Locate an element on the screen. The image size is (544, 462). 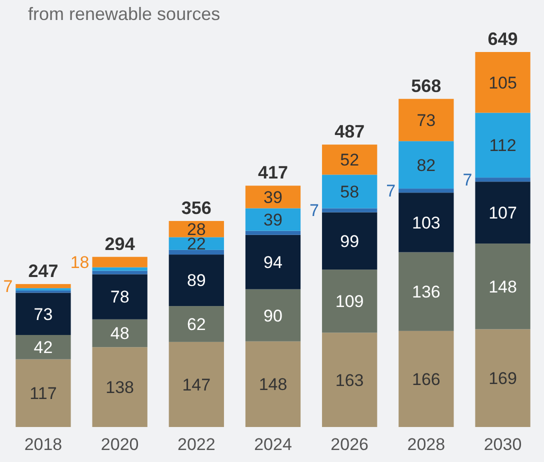
data-label: 52 is located at coordinates (350, 160).